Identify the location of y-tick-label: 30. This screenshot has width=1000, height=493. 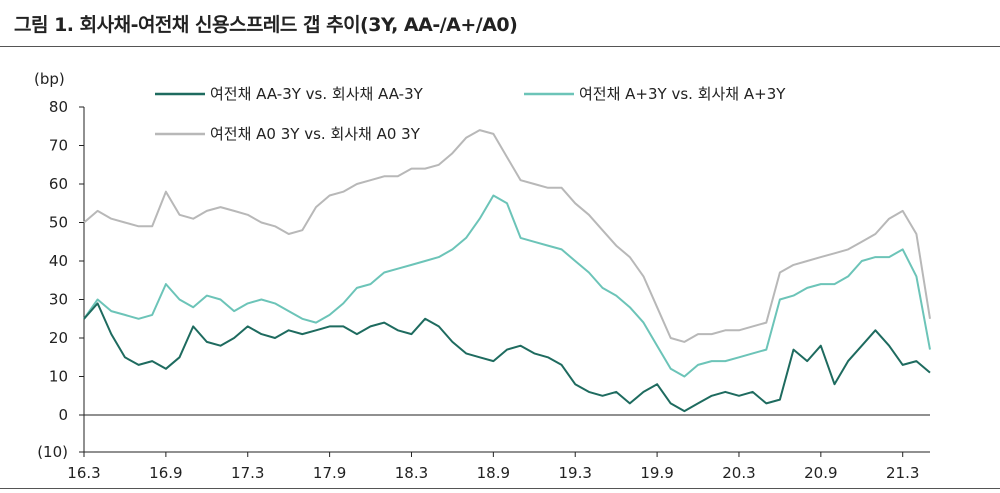
(58, 300).